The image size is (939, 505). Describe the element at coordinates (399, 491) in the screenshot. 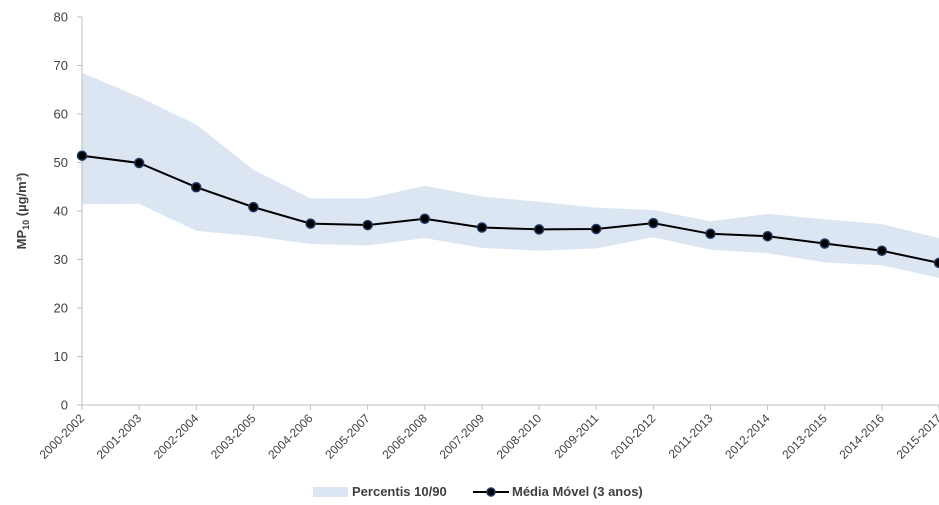

I see `legend-band-label: Percentis 10/90` at that location.